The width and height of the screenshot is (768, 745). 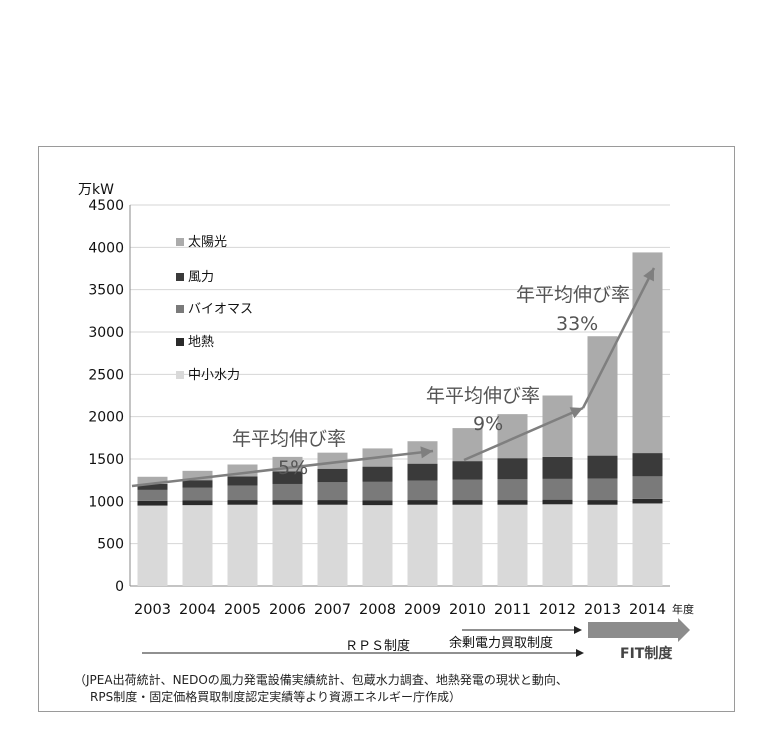 What do you see at coordinates (152, 610) in the screenshot?
I see `x-tick-label: 2003` at bounding box center [152, 610].